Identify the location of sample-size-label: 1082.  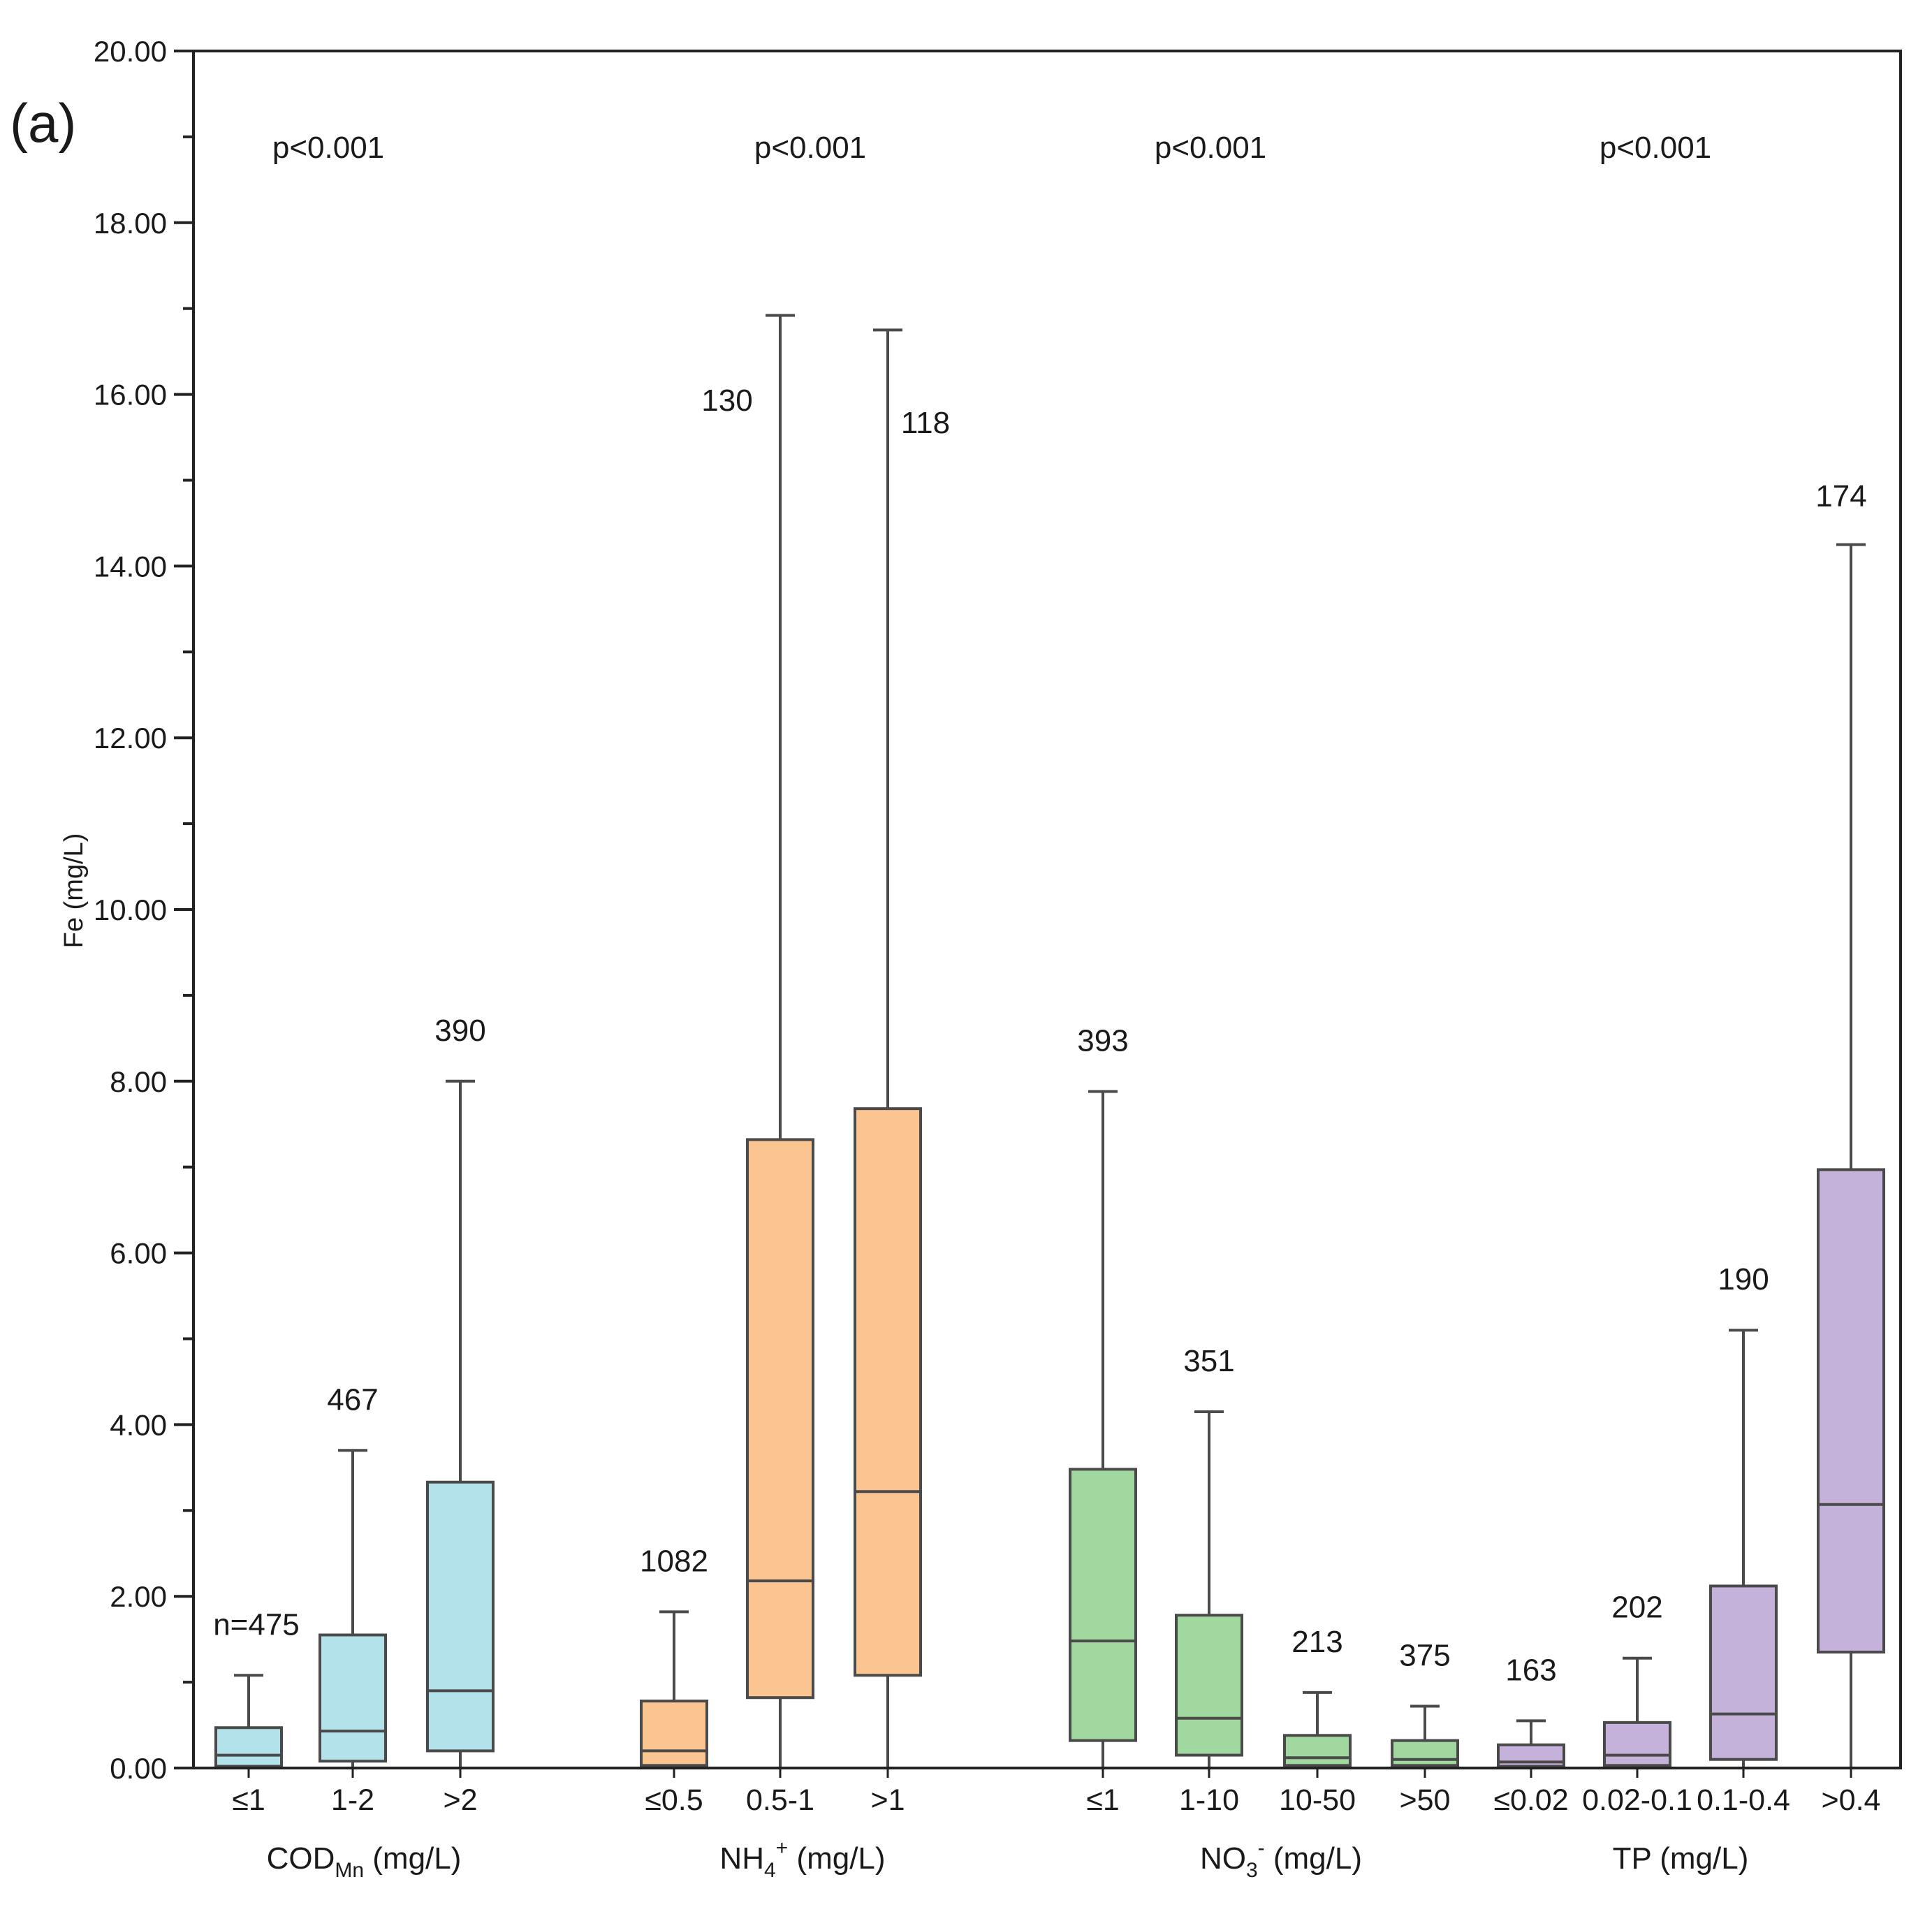
(674, 1561).